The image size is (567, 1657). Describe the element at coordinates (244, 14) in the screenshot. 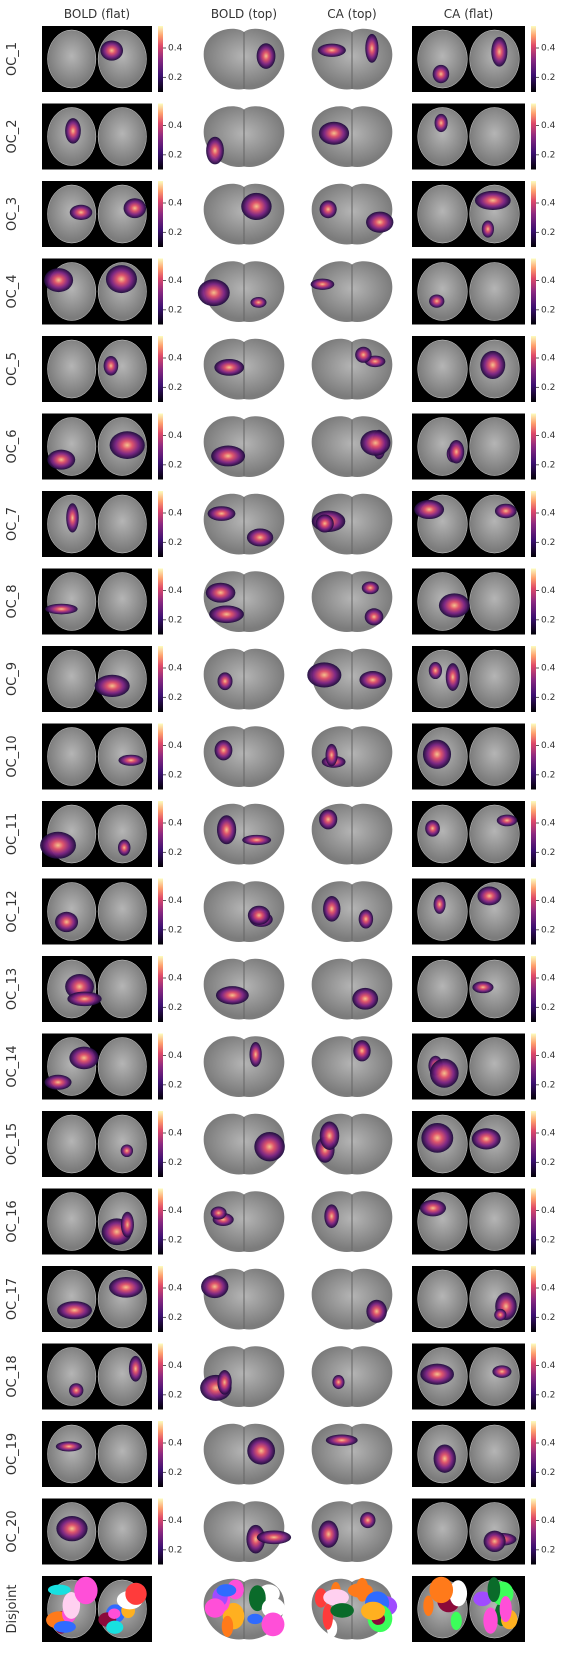

I see `column-title: BOLD (top)` at that location.